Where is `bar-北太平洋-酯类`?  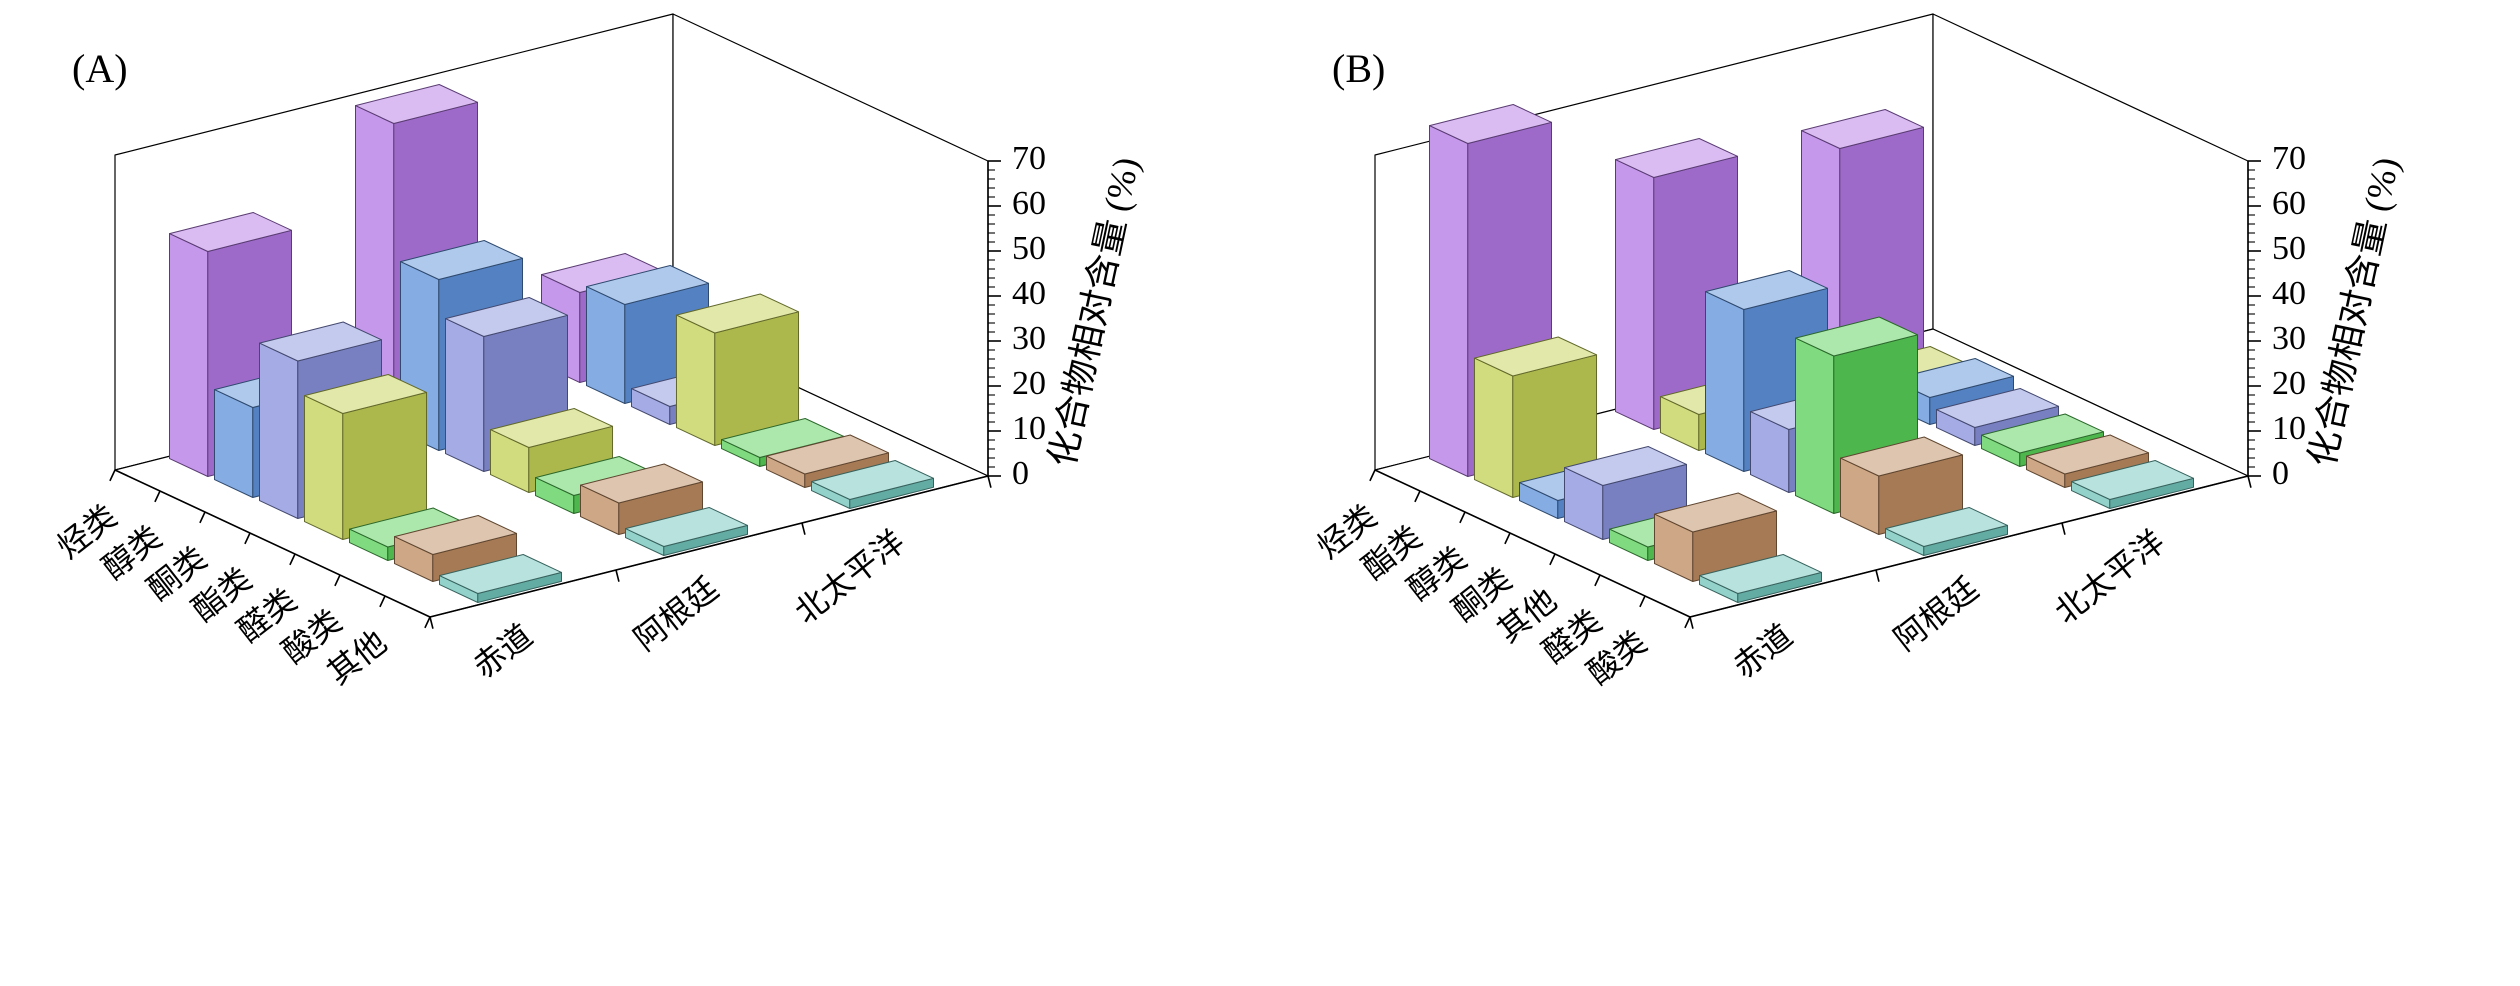
bar-北太平洋-酯类 is located at coordinates (737, 369).